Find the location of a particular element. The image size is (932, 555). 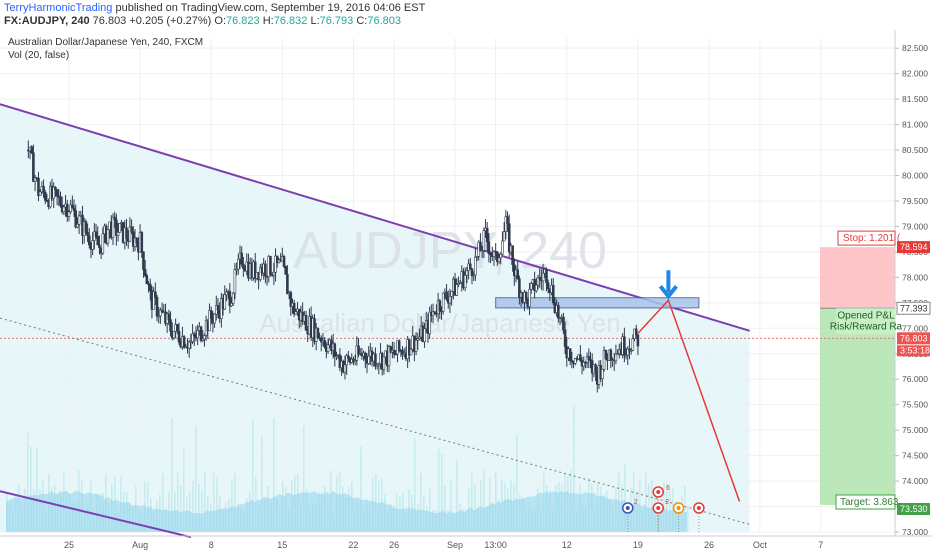

author-link: TerryHarmonicTrading is located at coordinates (58, 8).